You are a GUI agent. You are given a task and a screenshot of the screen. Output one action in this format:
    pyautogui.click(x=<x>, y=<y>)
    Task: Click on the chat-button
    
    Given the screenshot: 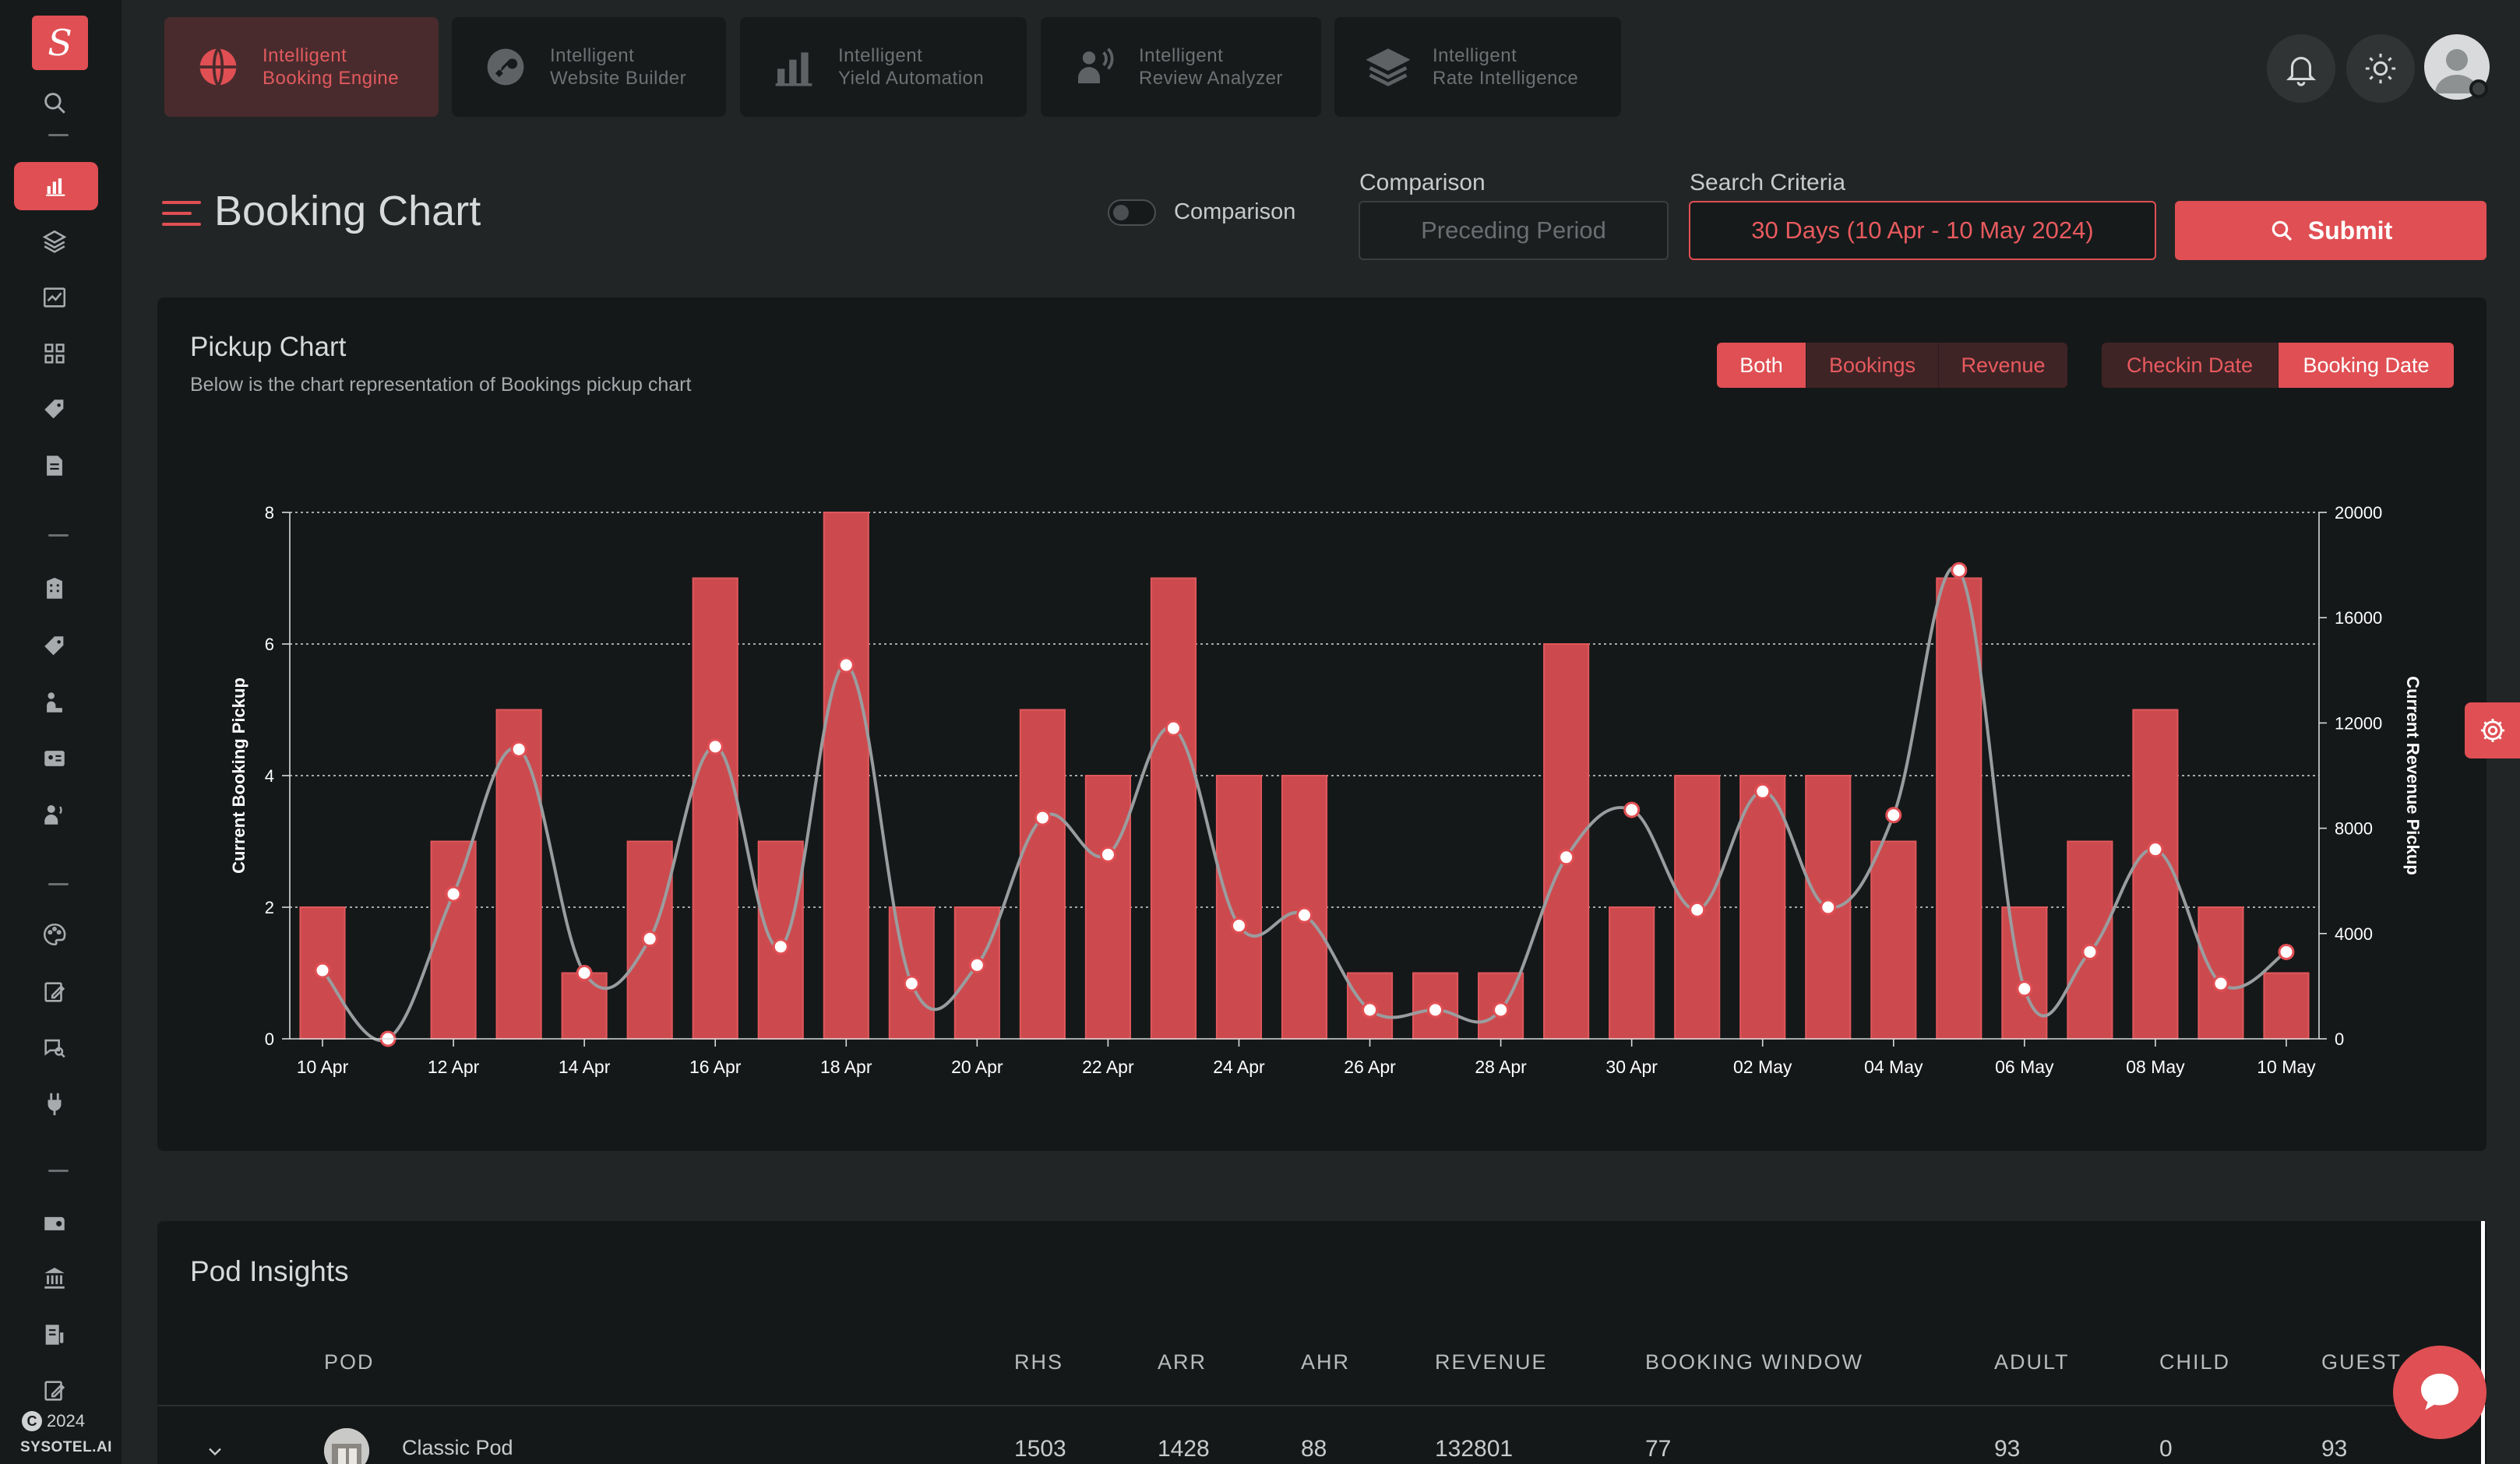 What is the action you would take?
    pyautogui.click(x=2440, y=1392)
    